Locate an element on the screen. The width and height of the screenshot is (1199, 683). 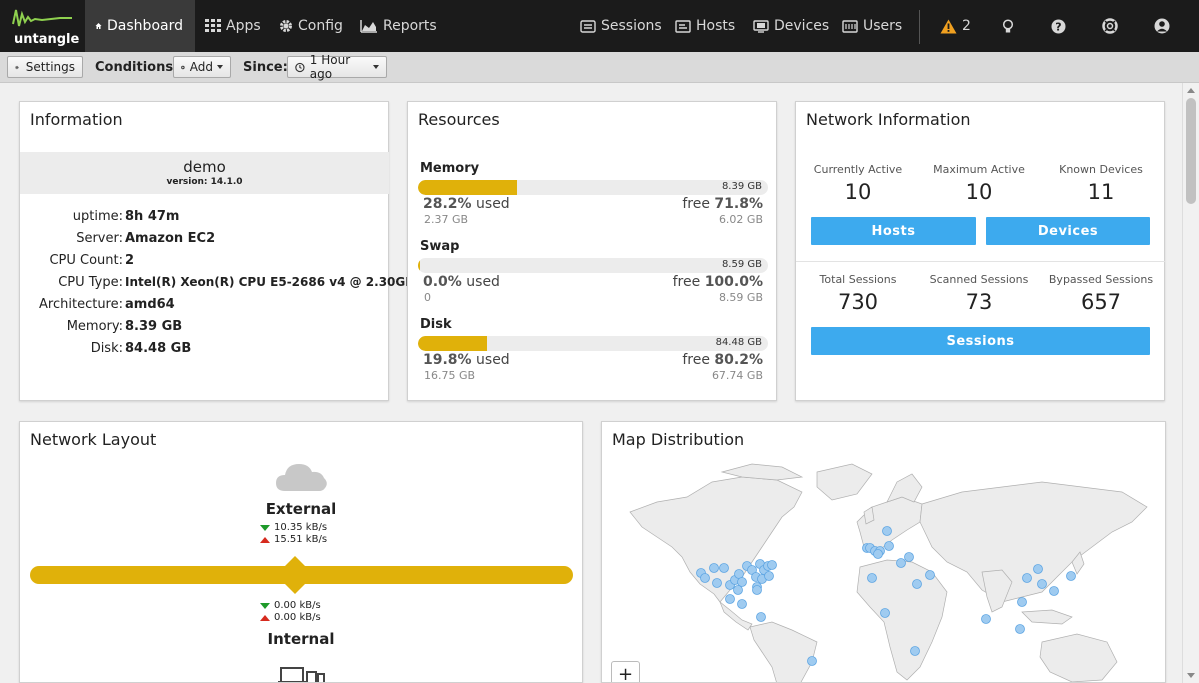
nav-dashboard-label: Dashboard is located at coordinates (145, 26).